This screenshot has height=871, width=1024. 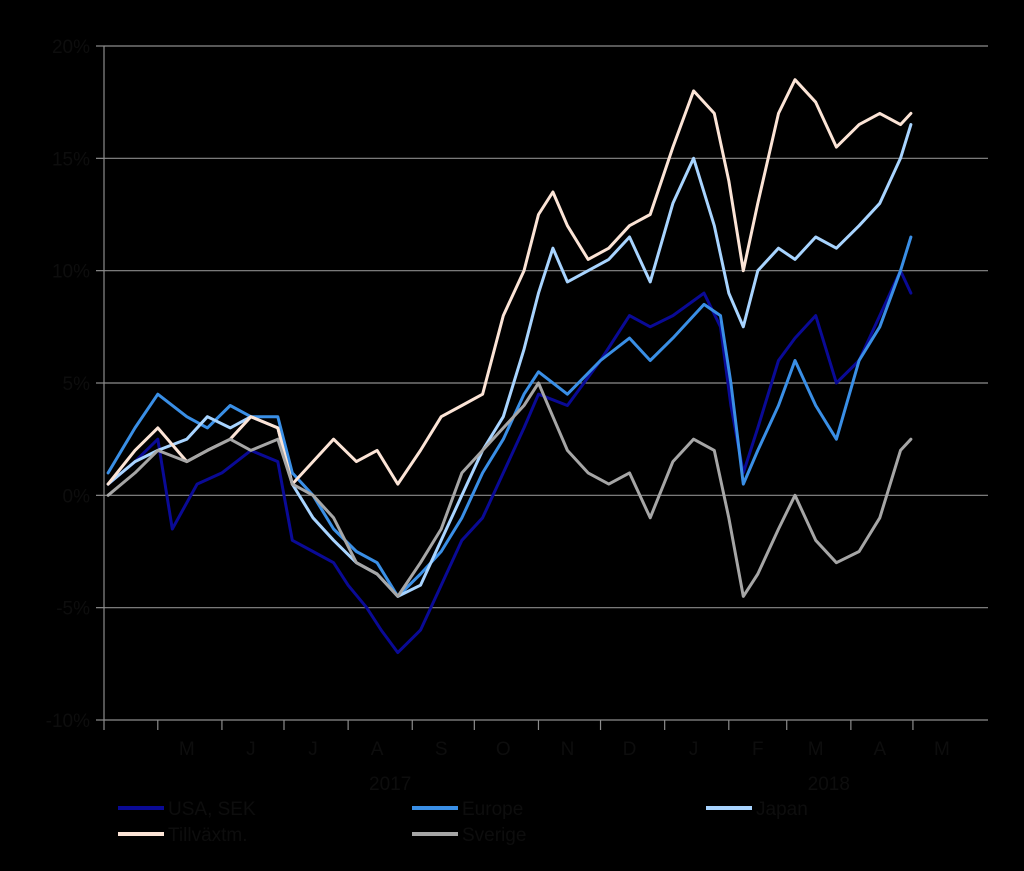 What do you see at coordinates (71, 47) in the screenshot?
I see `y-tick-label: 20%` at bounding box center [71, 47].